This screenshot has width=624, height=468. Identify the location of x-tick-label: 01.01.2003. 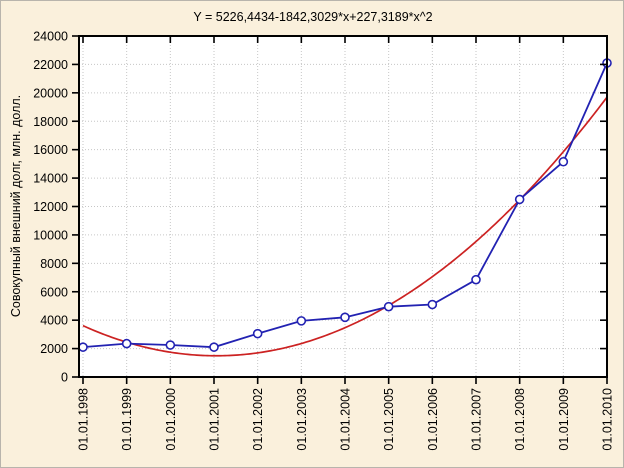
(302, 419).